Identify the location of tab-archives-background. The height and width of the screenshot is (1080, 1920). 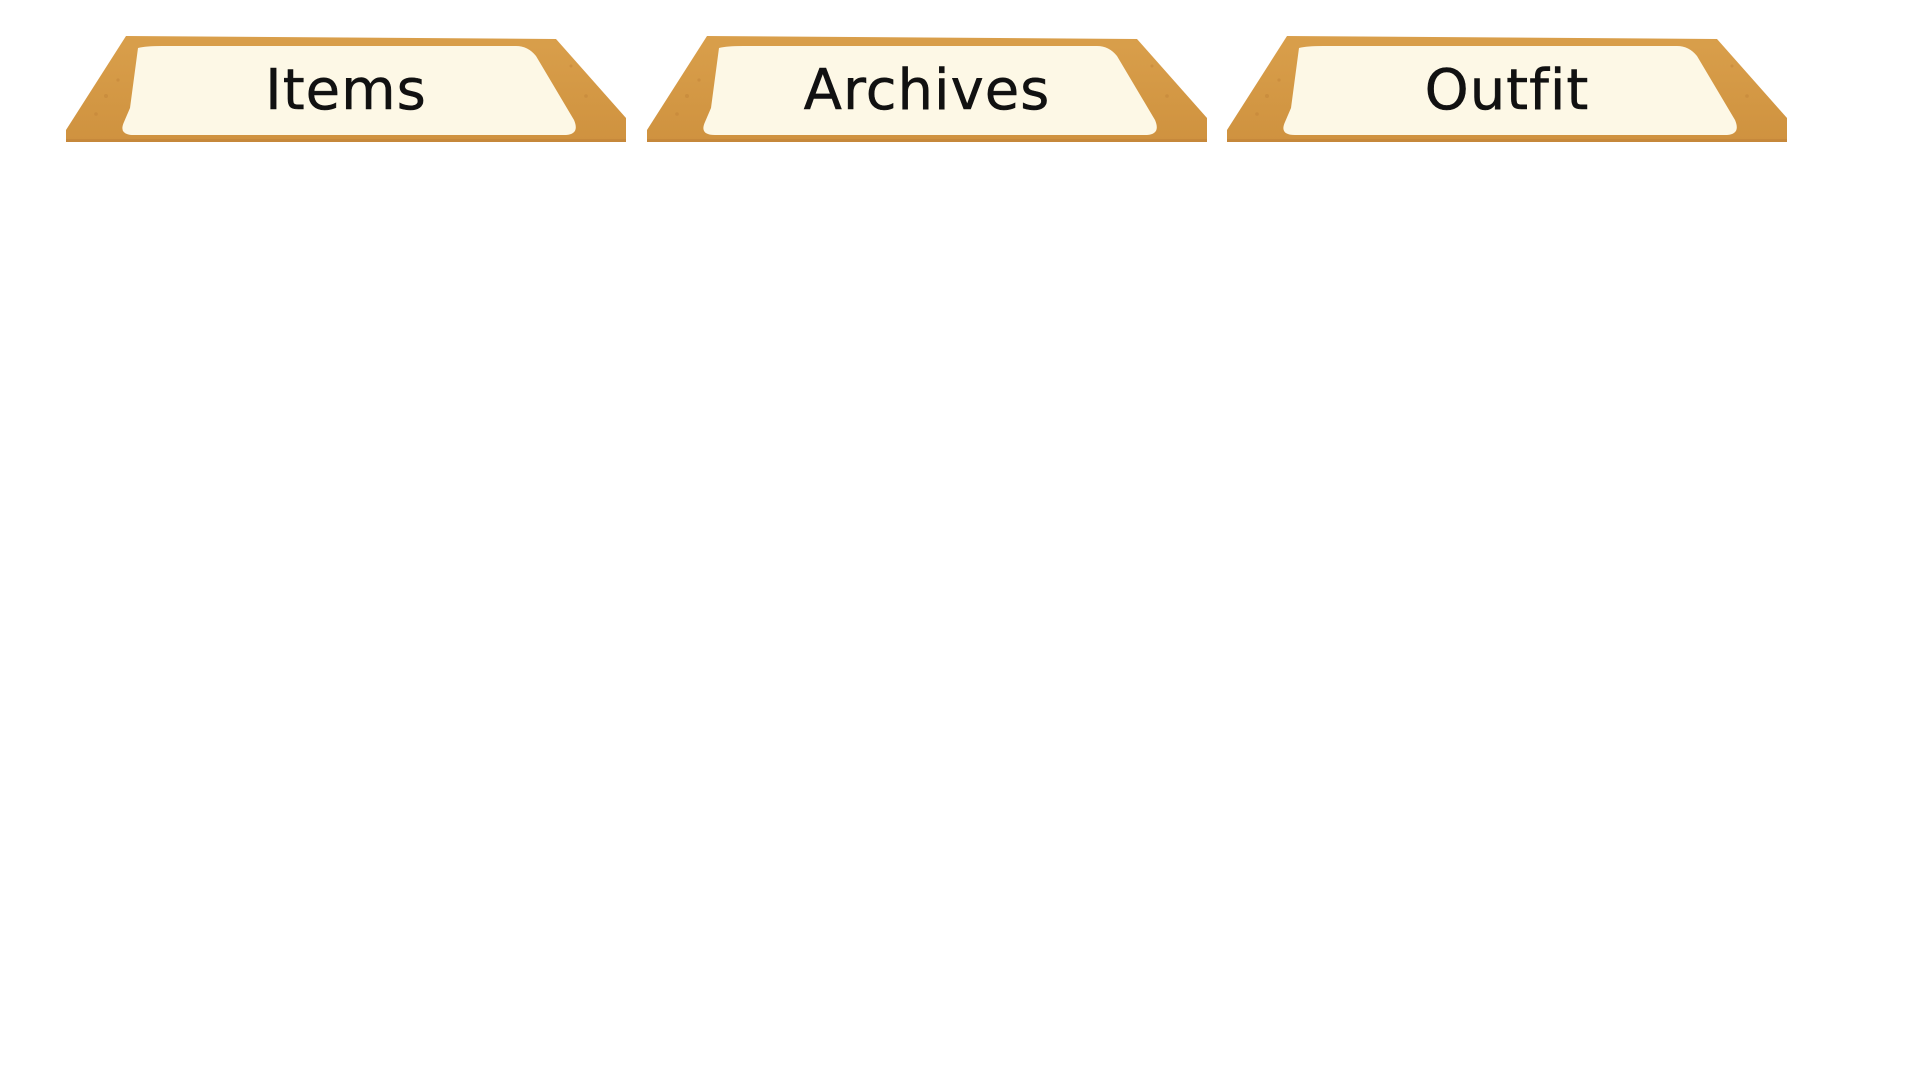
(927, 89).